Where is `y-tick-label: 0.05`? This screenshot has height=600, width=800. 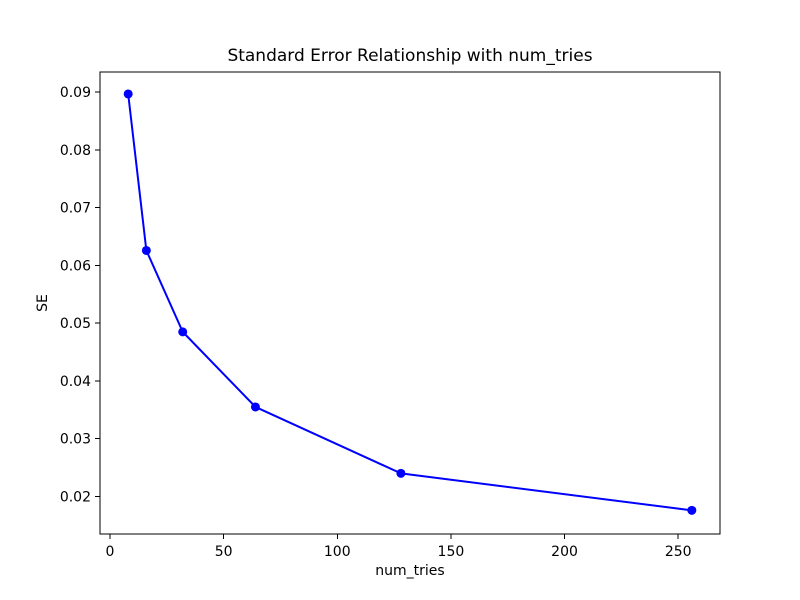 y-tick-label: 0.05 is located at coordinates (75, 324).